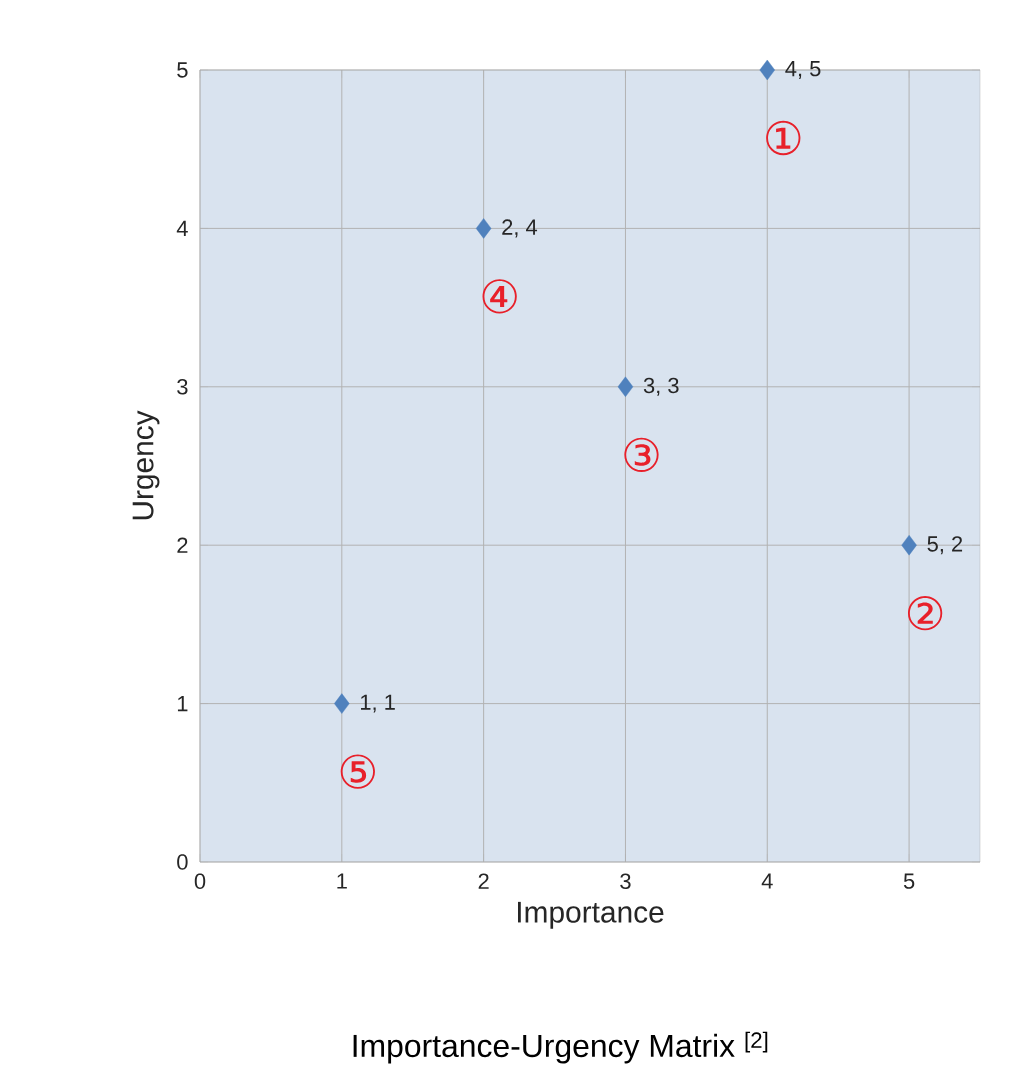  Describe the element at coordinates (560, 1047) in the screenshot. I see `text: Importance-Urgency Matrix $^{[2]}$` at that location.